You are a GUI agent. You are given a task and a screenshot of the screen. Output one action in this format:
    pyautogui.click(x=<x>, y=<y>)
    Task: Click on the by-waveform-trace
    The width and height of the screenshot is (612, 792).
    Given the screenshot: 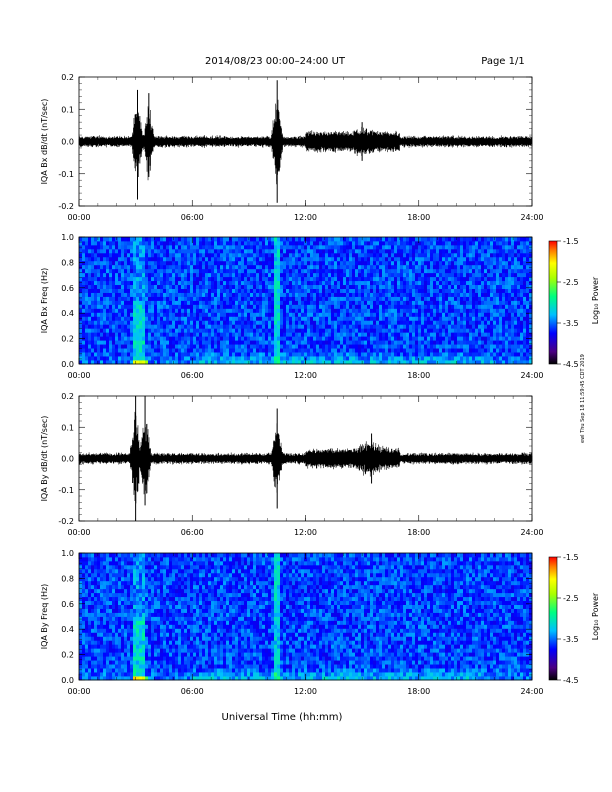 What is the action you would take?
    pyautogui.click(x=305, y=457)
    